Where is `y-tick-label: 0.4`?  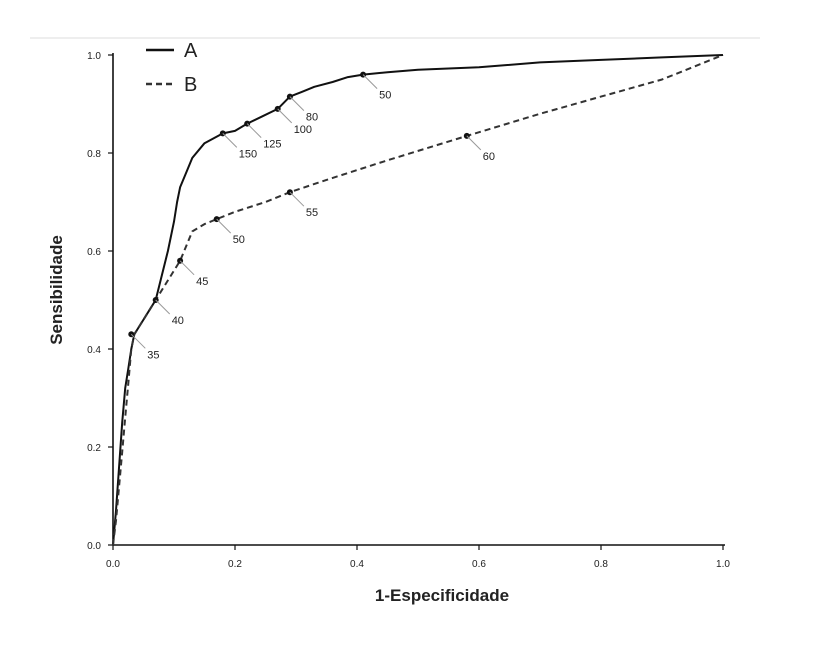
y-tick-label: 0.4 is located at coordinates (94, 350).